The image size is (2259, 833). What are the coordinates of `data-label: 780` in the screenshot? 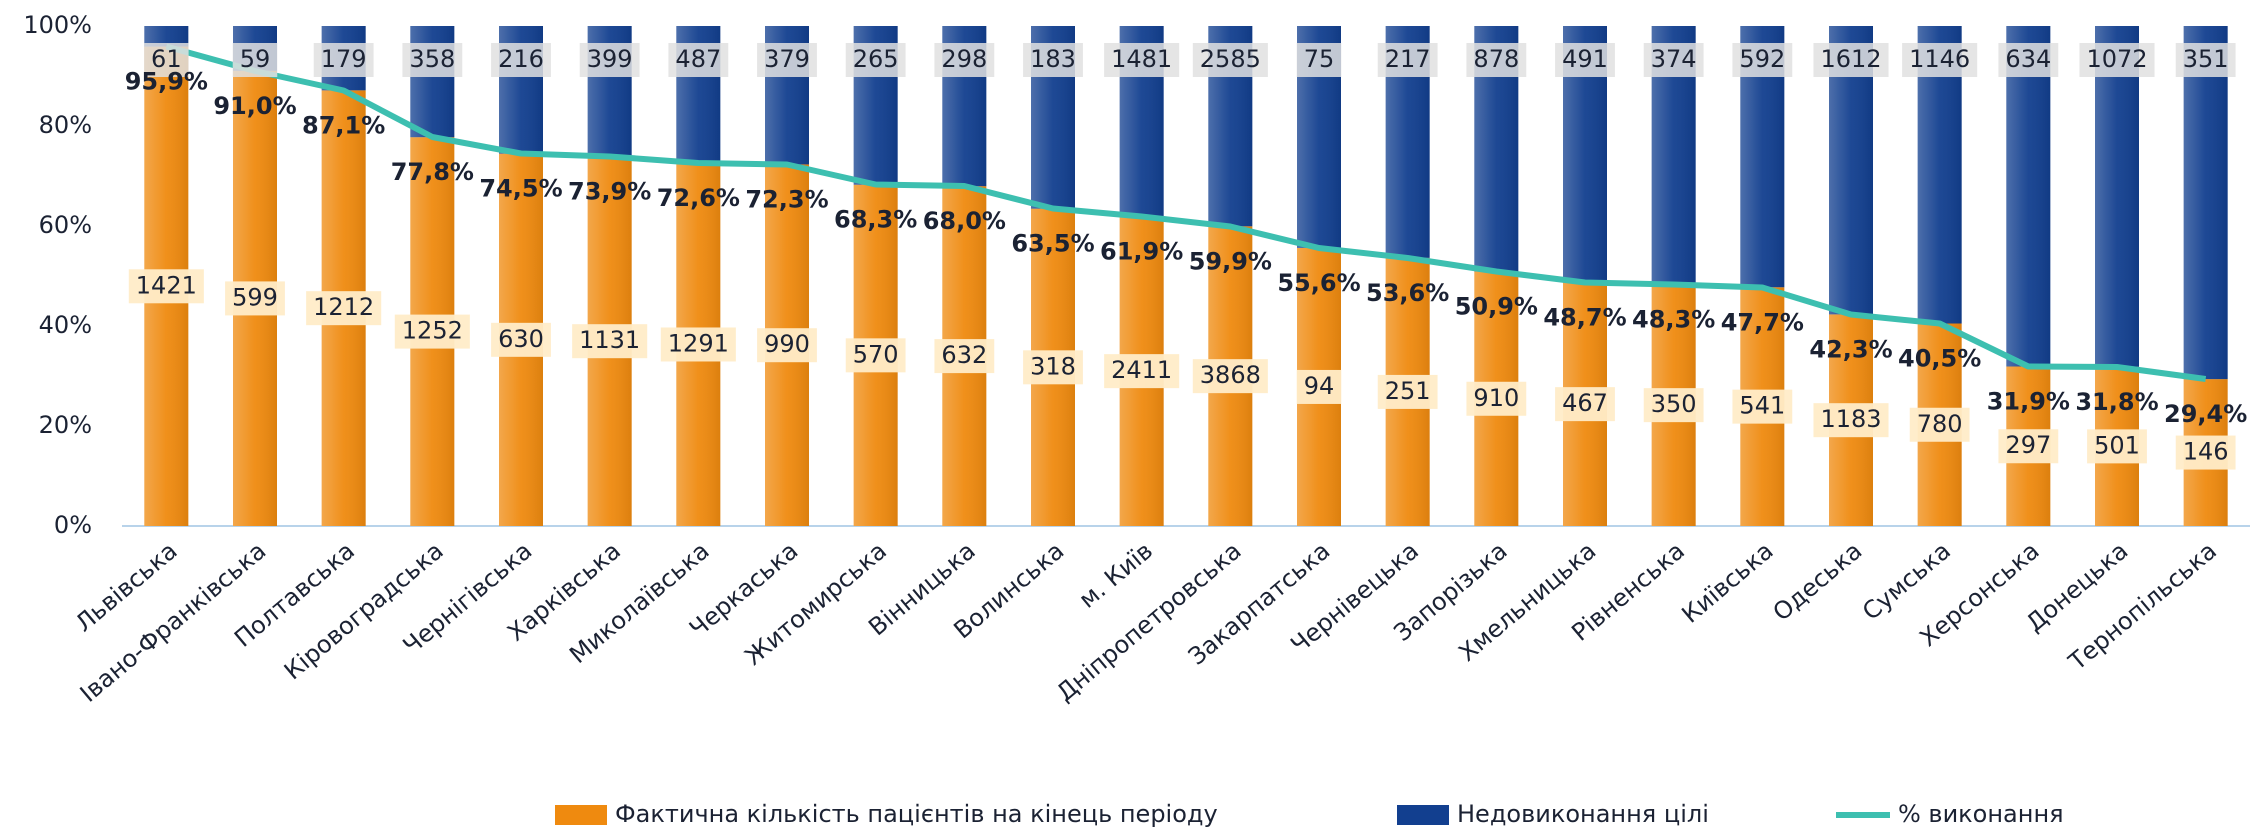 It's located at (1940, 424).